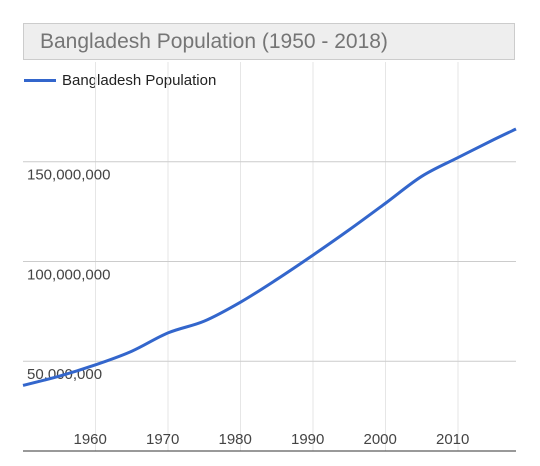 This screenshot has width=540, height=466. What do you see at coordinates (307, 439) in the screenshot?
I see `x-tick-label: 1990` at bounding box center [307, 439].